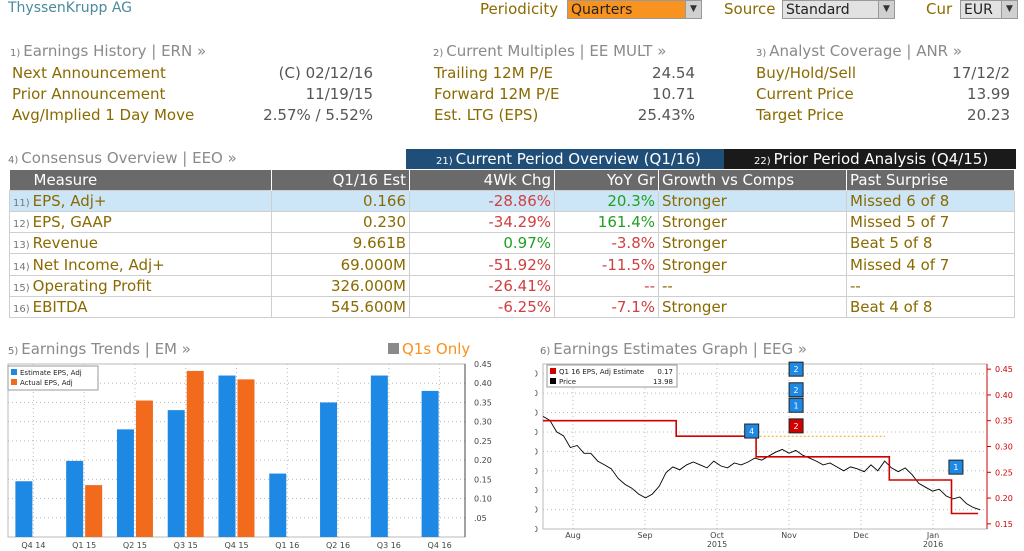 The height and width of the screenshot is (551, 1024). Describe the element at coordinates (930, 285) in the screenshot. I see `cell-surprise: --` at that location.